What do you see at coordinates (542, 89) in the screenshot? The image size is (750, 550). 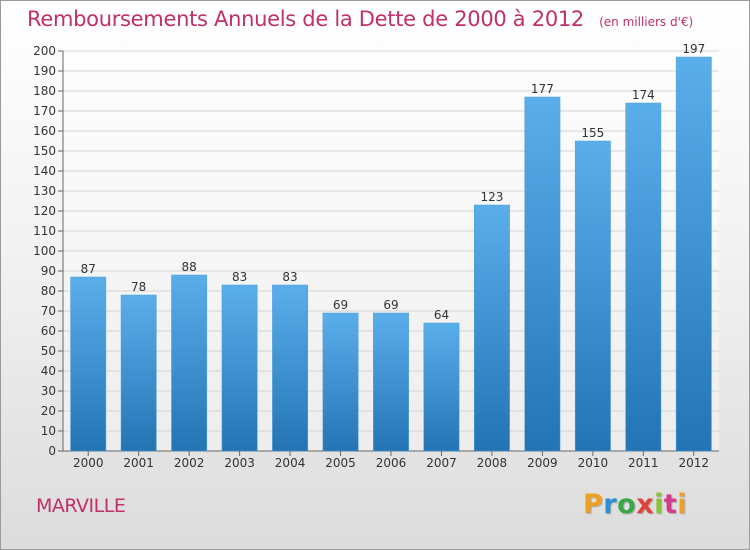 I see `bar-value-label: 177` at bounding box center [542, 89].